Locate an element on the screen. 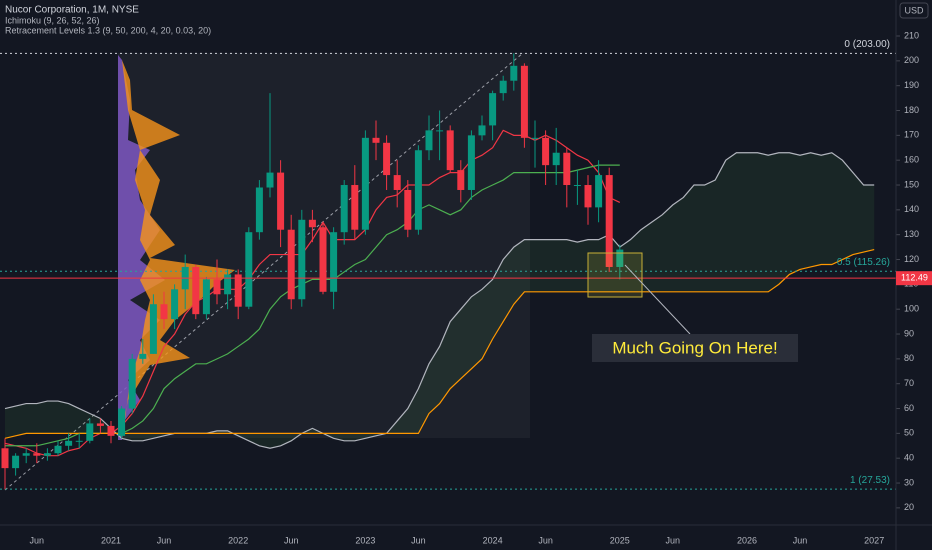 This screenshot has height=550, width=932. y-tick-label: 50 is located at coordinates (909, 433).